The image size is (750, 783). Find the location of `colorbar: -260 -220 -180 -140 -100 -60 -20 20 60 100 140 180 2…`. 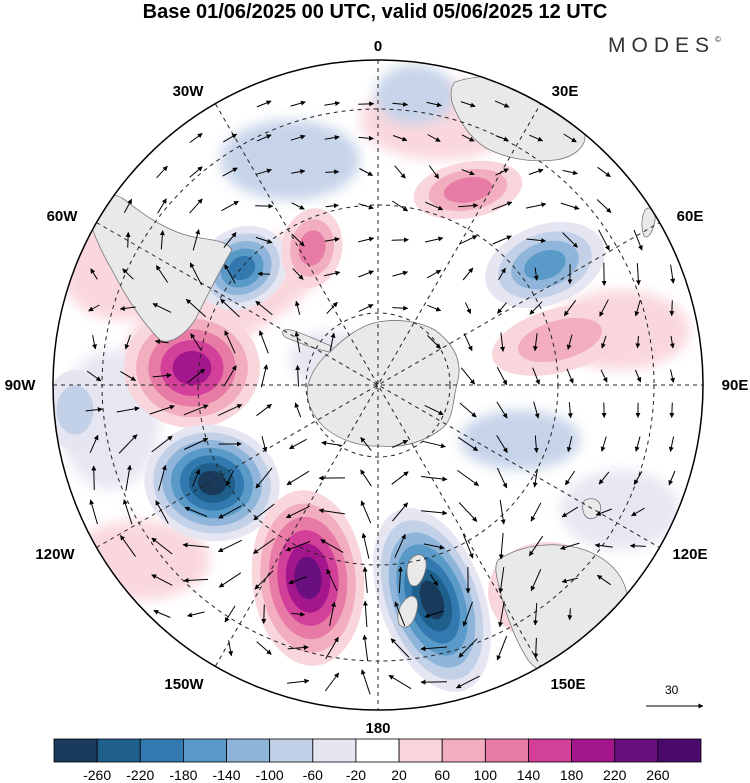

colorbar: -260 -220 -180 -140 -100 -60 -20 20 60 100 140 180 2… is located at coordinates (377, 760).